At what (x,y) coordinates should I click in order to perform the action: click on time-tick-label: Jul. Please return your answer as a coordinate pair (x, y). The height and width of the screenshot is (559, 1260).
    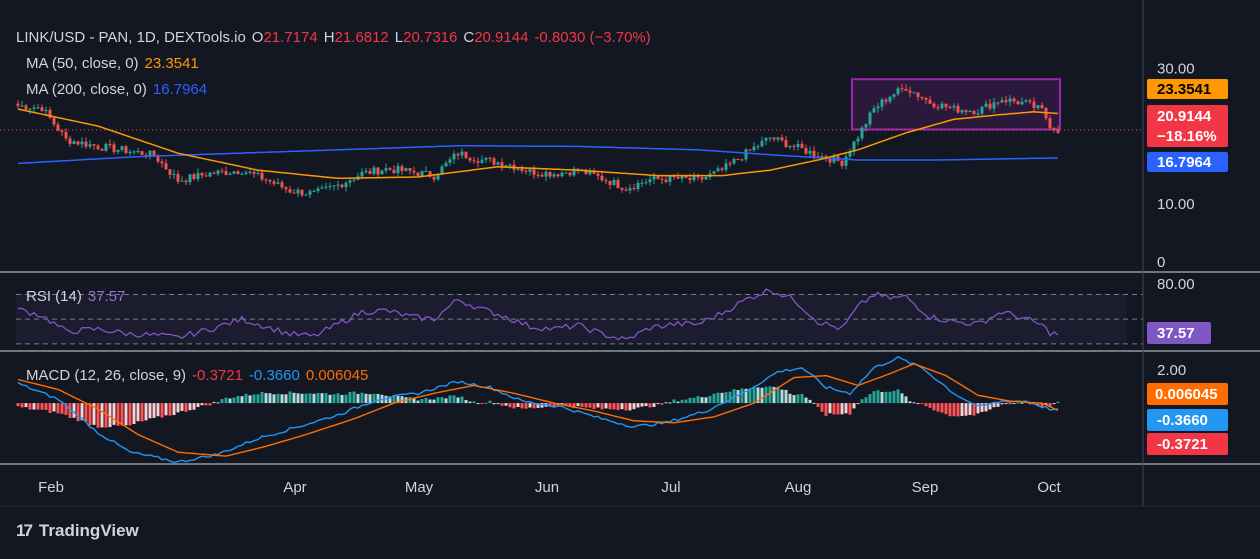
    Looking at the image, I should click on (670, 487).